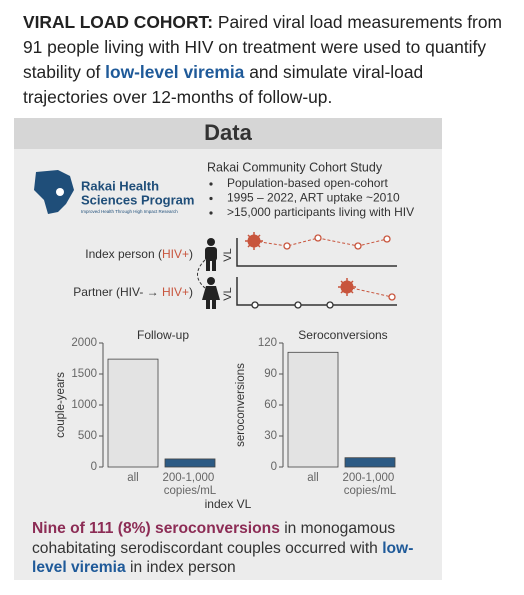  I want to click on lead: VIRAL LOAD COHORT:, so click(118, 22).